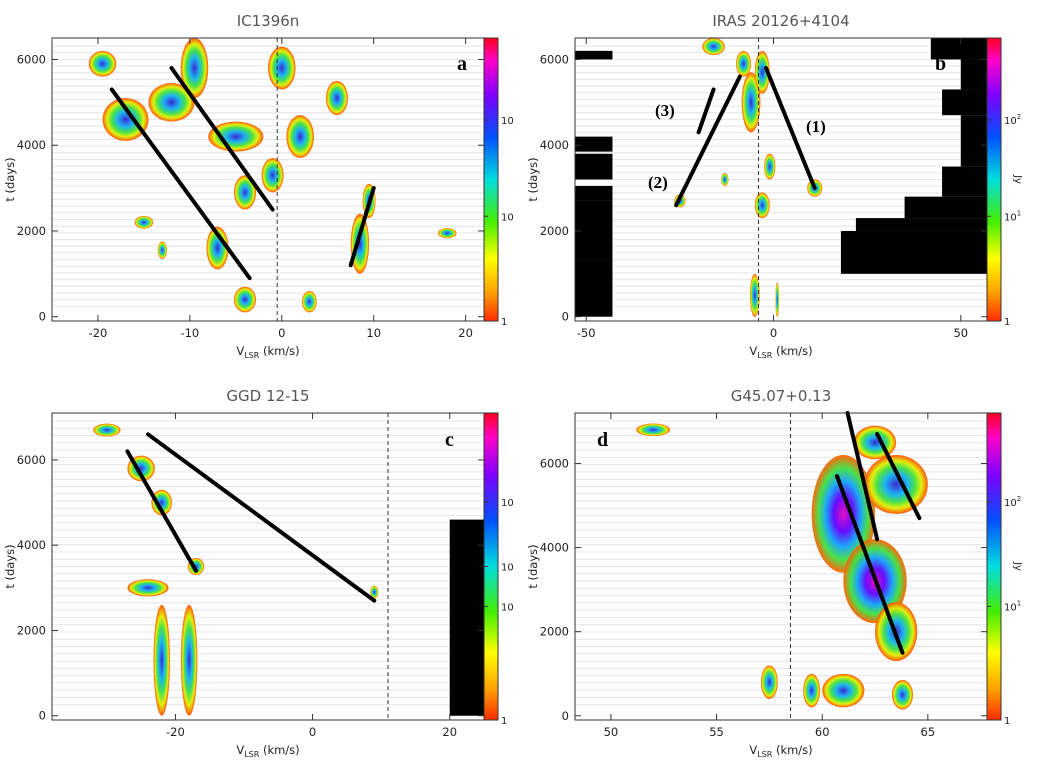  I want to click on chart-title: G45.07+0.13, so click(781, 396).